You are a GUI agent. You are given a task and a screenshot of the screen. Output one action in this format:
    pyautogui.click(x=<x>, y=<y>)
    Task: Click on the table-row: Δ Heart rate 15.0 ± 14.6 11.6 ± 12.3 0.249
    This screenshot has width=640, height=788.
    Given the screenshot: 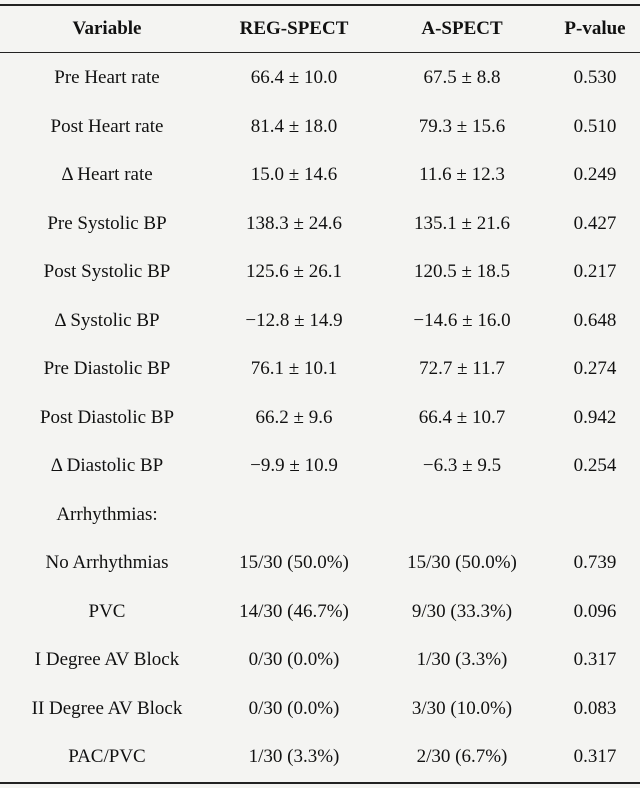 What is the action you would take?
    pyautogui.click(x=320, y=175)
    